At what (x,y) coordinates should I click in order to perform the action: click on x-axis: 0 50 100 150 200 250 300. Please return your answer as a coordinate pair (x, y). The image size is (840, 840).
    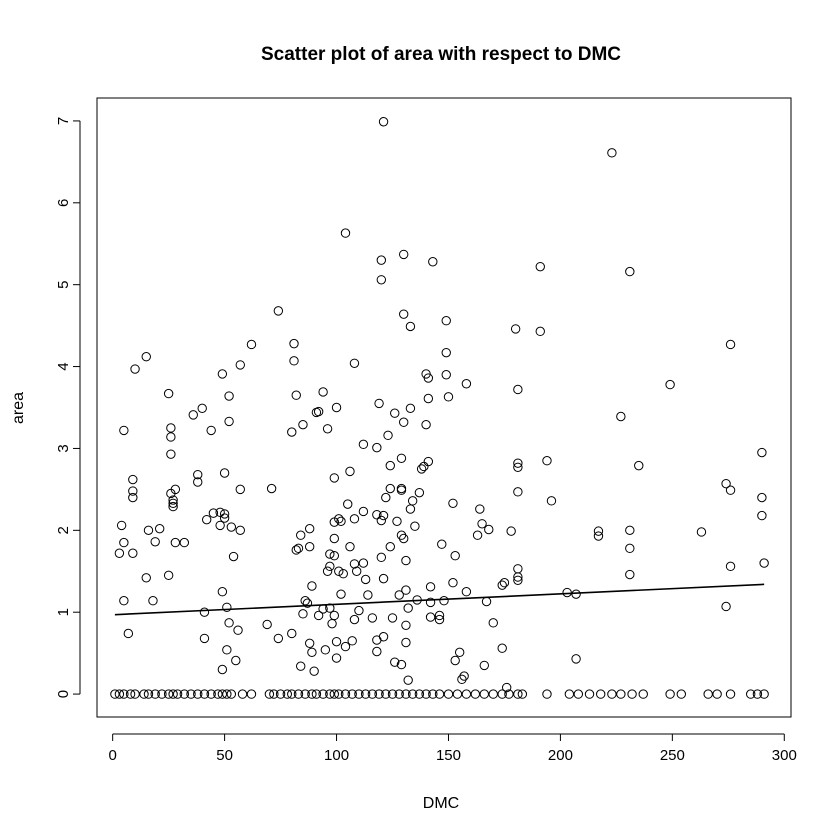
    Looking at the image, I should click on (452, 748).